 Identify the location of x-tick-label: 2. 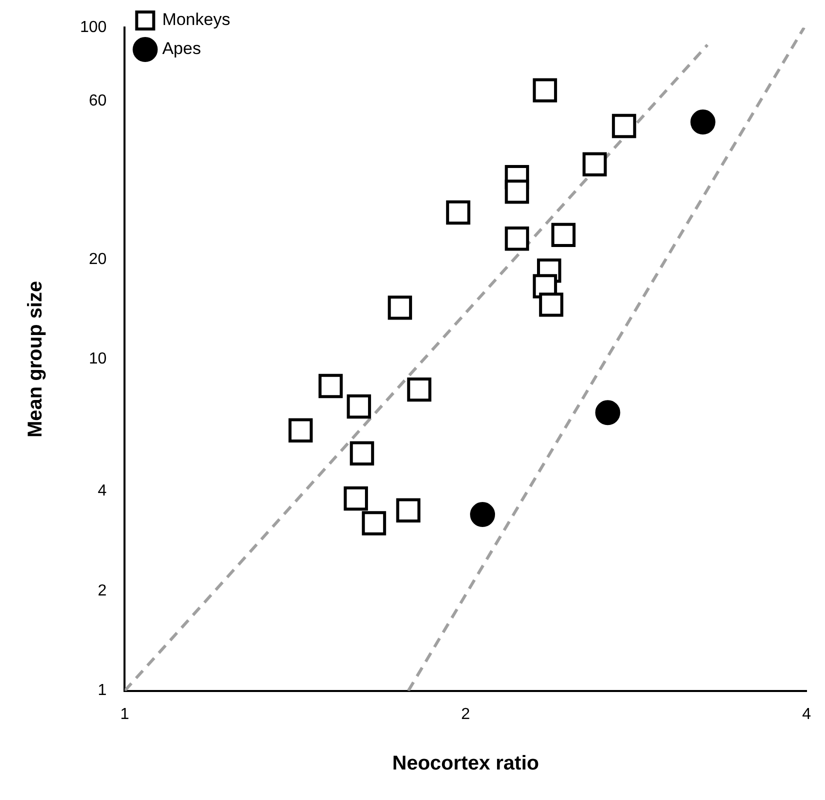
(465, 714).